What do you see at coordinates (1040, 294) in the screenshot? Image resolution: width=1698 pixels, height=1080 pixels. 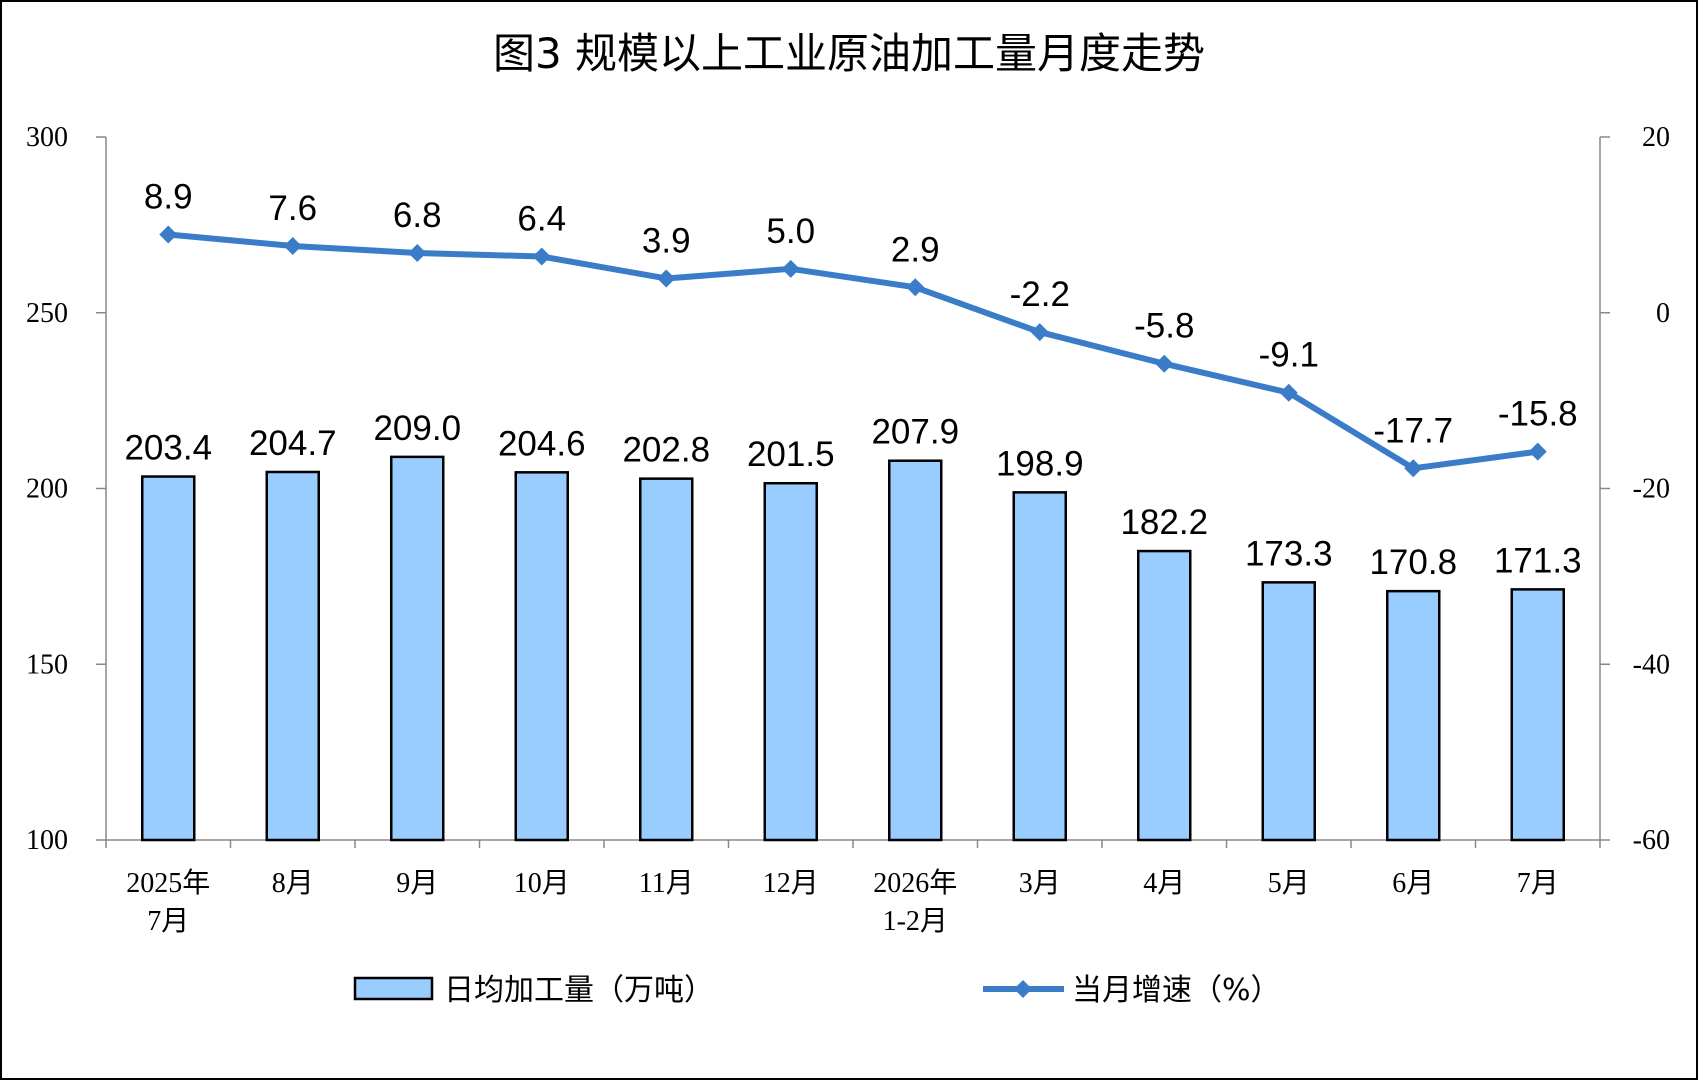 I see `line-data-label: -2.2` at bounding box center [1040, 294].